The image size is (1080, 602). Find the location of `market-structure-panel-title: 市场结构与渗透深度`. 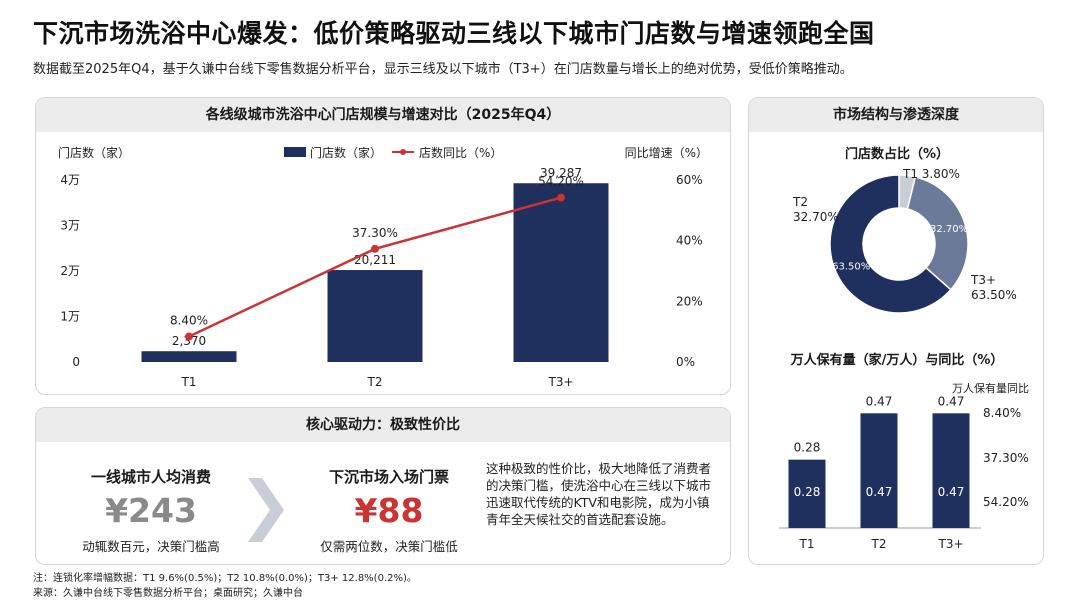

market-structure-panel-title: 市场结构与渗透深度 is located at coordinates (896, 115).